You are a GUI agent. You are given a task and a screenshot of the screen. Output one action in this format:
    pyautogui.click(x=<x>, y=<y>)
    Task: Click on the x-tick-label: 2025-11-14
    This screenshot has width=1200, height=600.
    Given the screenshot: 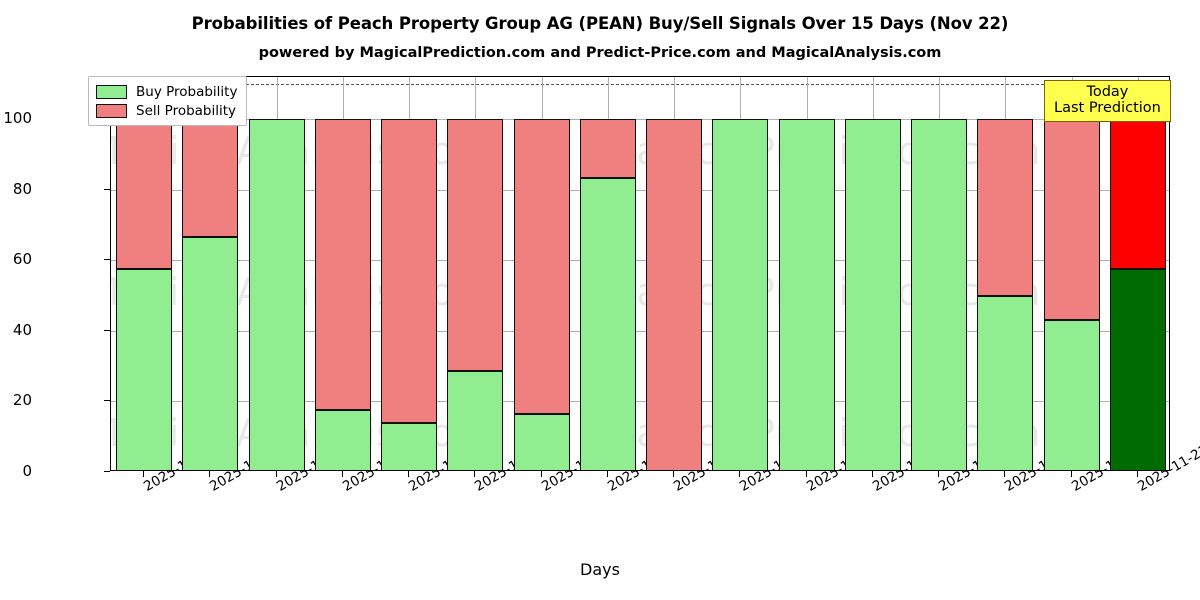 What is the action you would take?
    pyautogui.click(x=841, y=468)
    